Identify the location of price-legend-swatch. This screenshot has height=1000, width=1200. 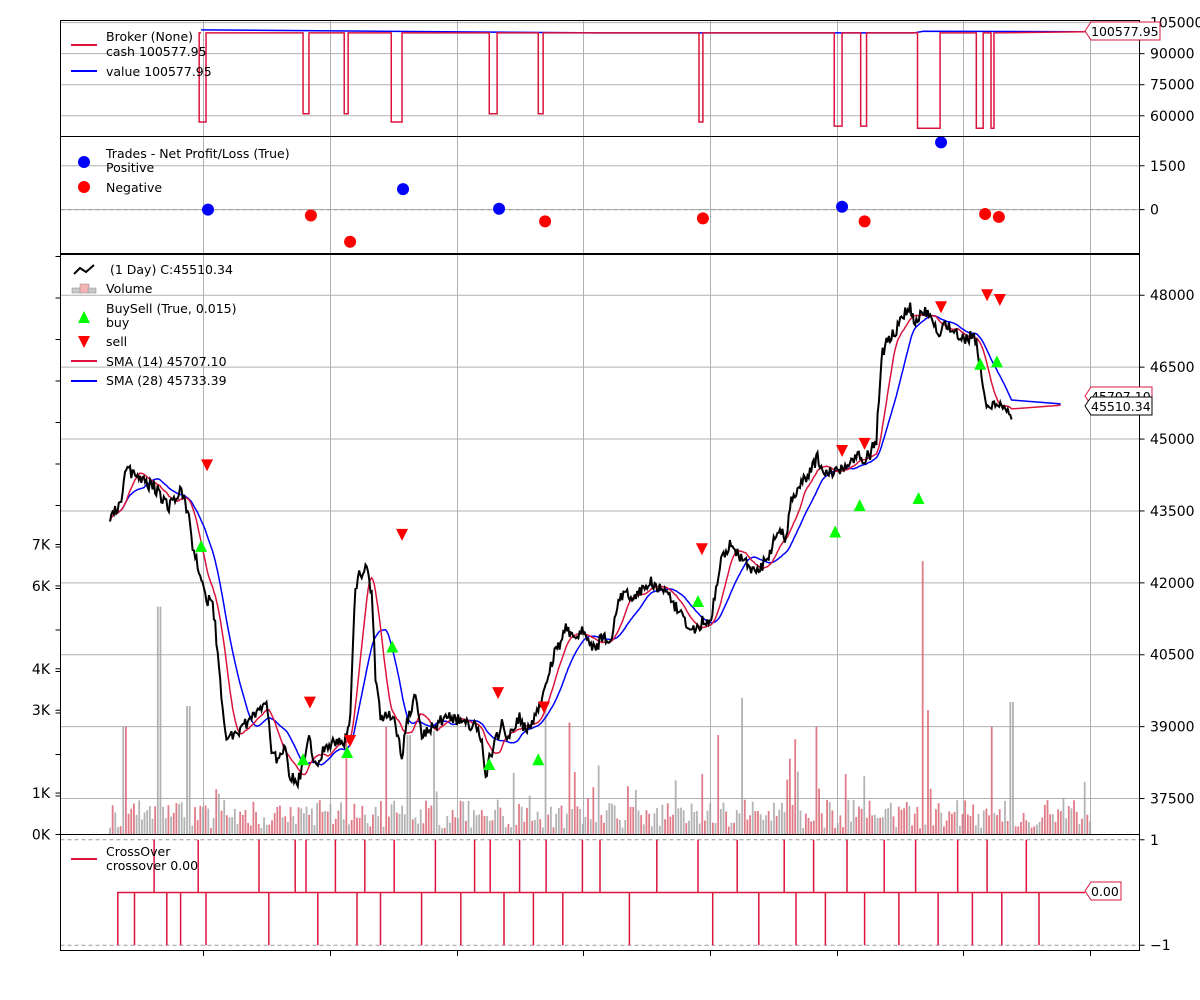
(84, 269).